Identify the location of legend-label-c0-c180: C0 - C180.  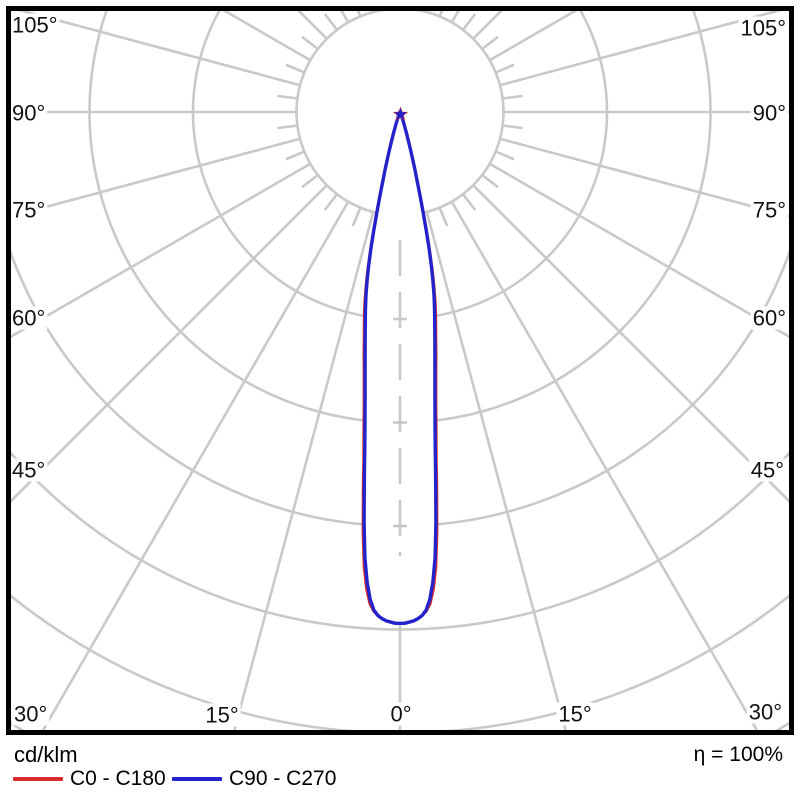
(118, 778).